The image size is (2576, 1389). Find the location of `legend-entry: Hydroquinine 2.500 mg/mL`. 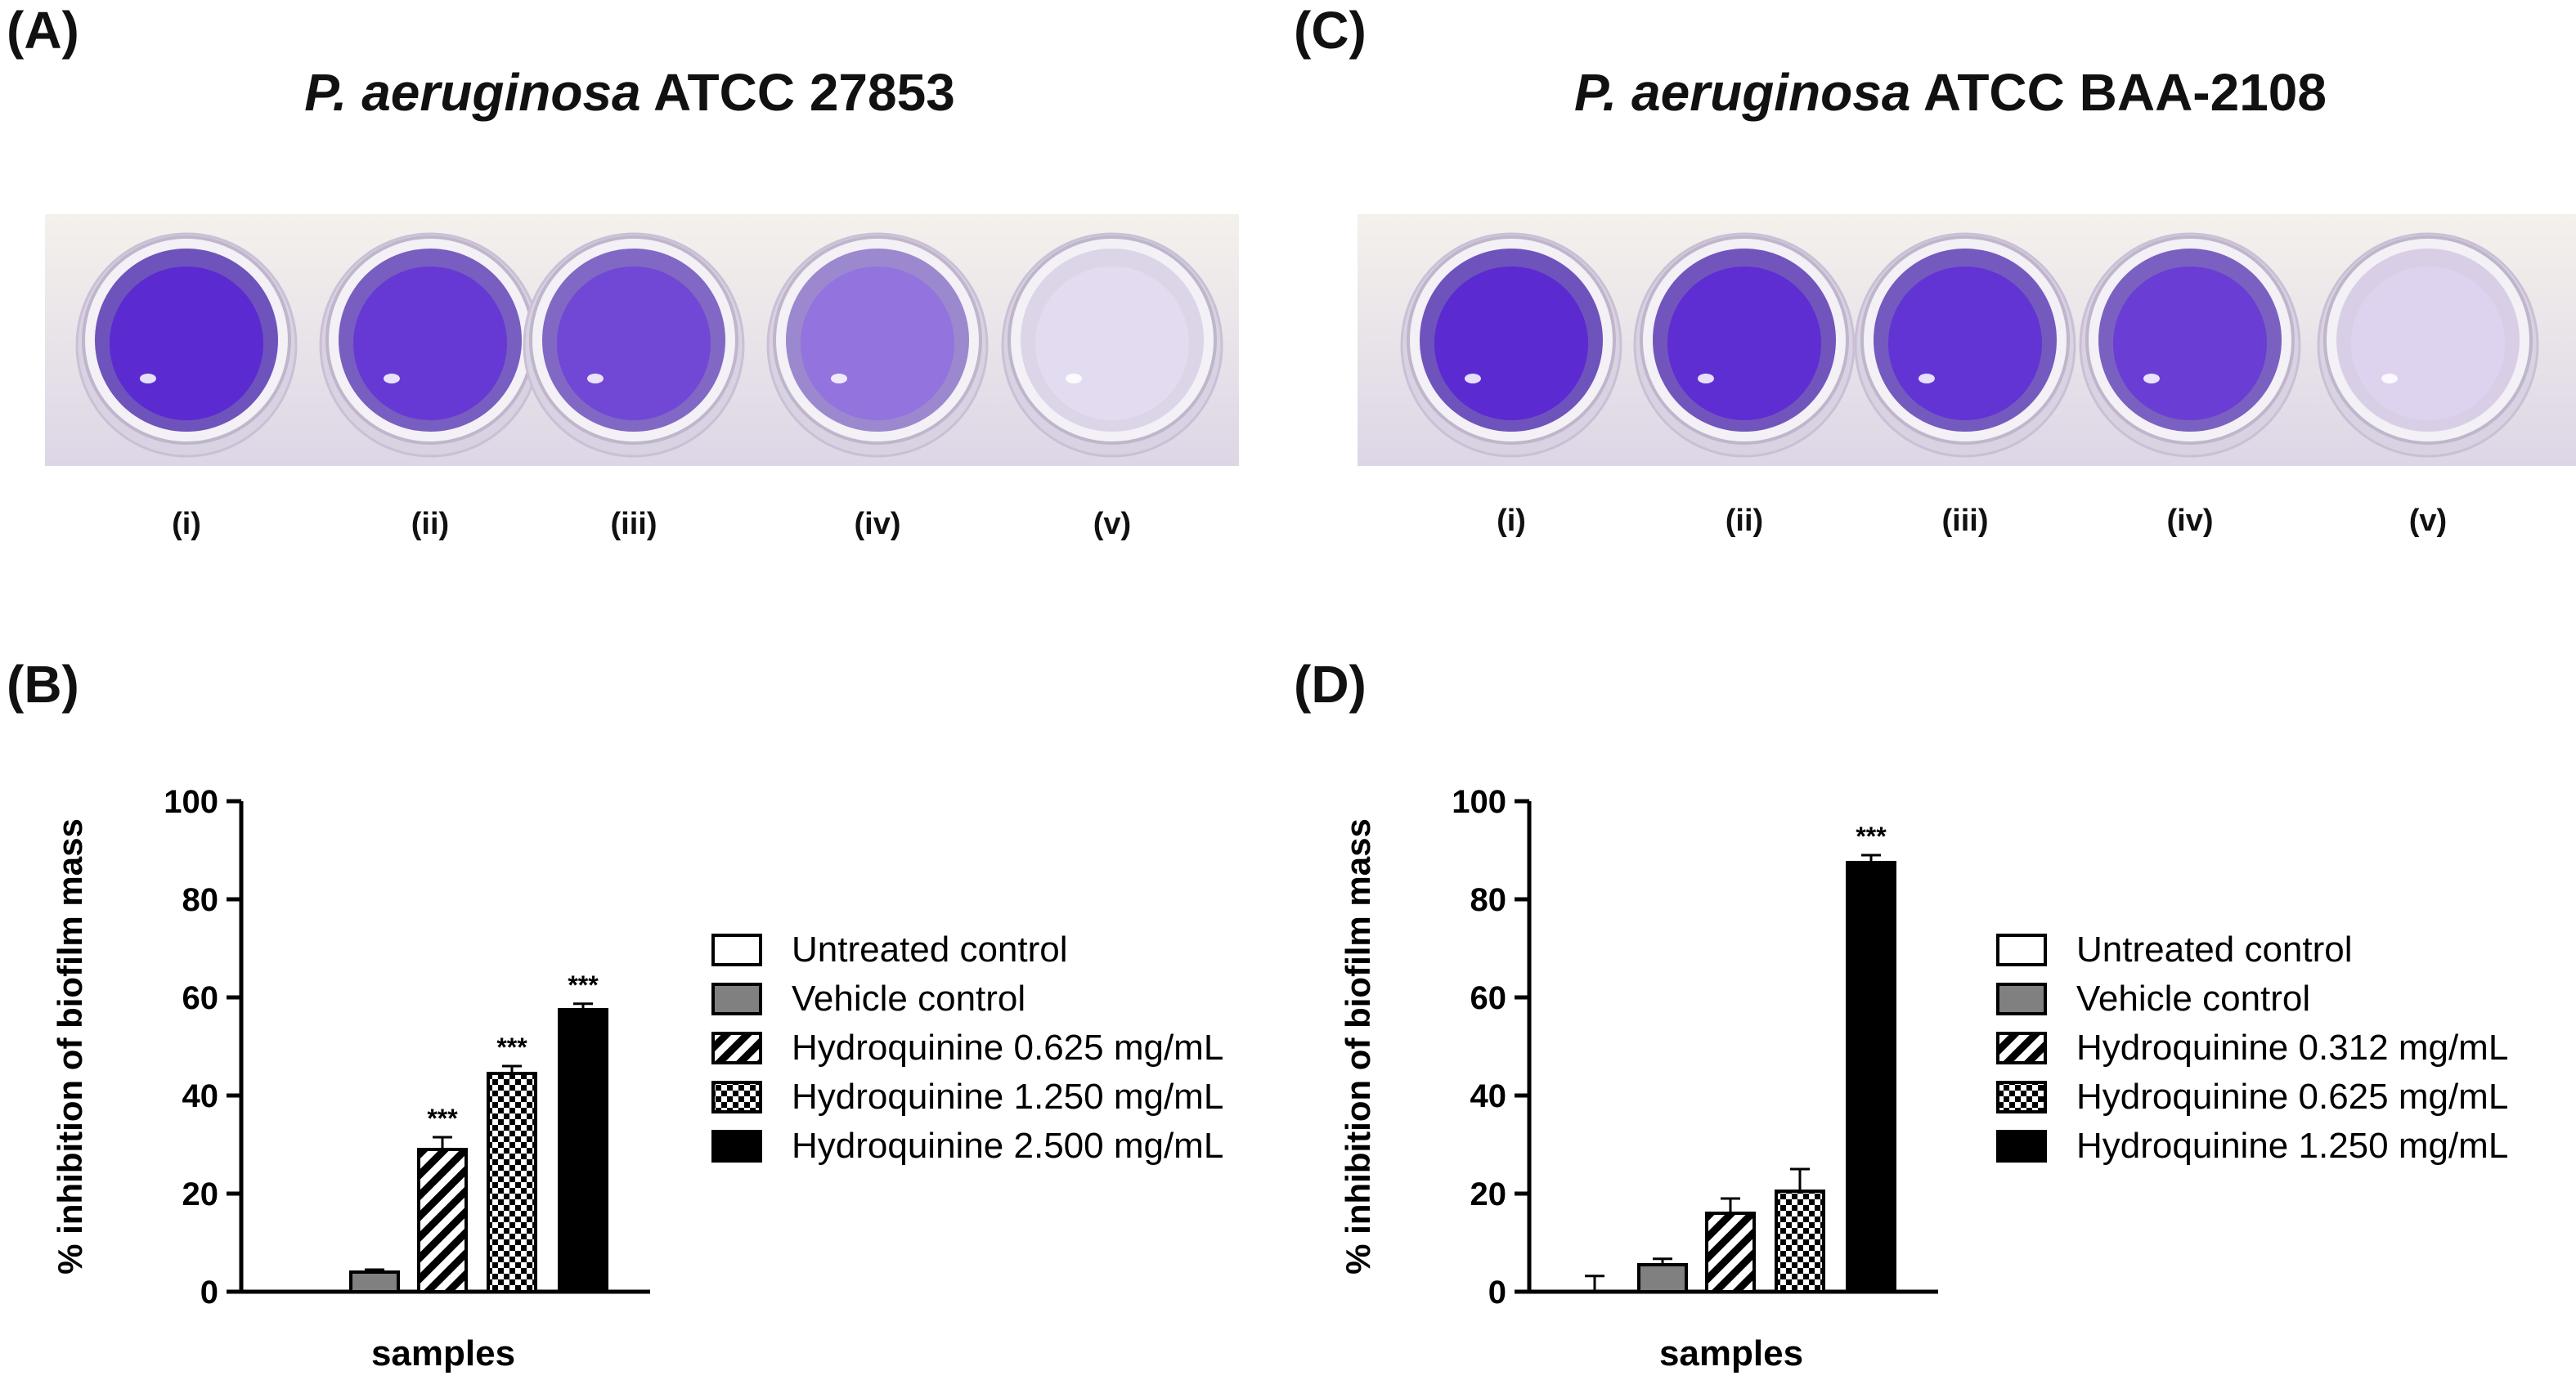

legend-entry: Hydroquinine 2.500 mg/mL is located at coordinates (1008, 1146).